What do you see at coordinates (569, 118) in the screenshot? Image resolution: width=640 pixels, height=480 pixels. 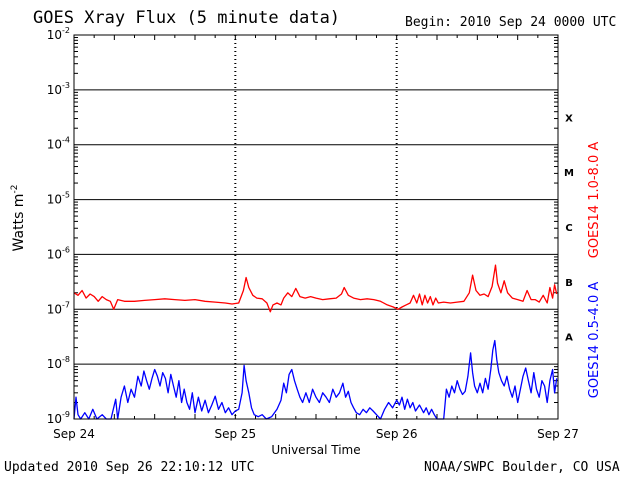 I see `flare-class-label: X` at bounding box center [569, 118].